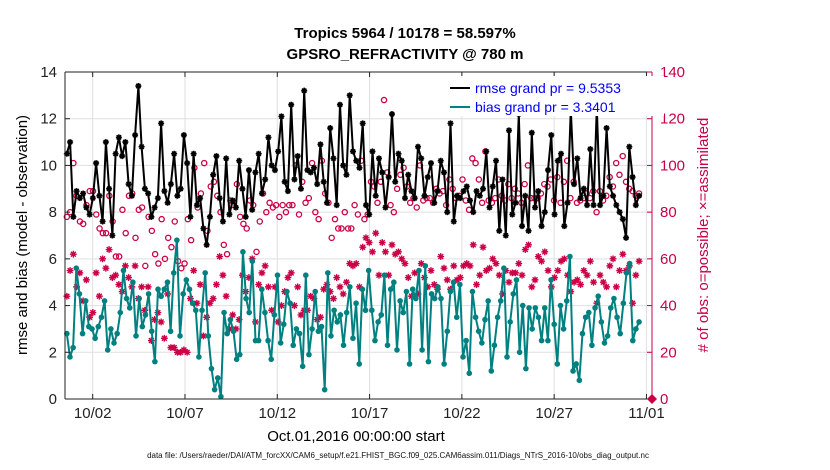  I want to click on y-left-tick-label-6: 6, so click(53, 259).